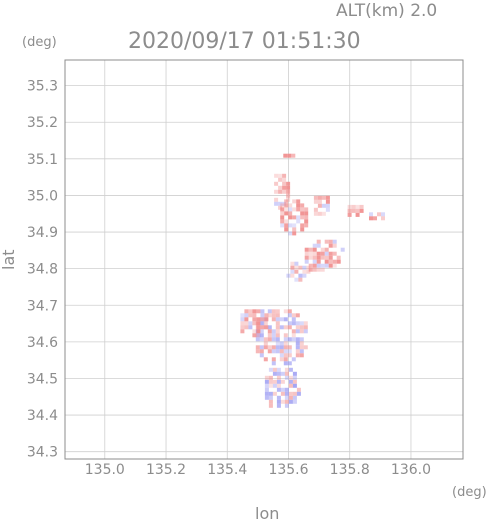 The width and height of the screenshot is (491, 521). What do you see at coordinates (312, 280) in the screenshot?
I see `data-cells` at bounding box center [312, 280].